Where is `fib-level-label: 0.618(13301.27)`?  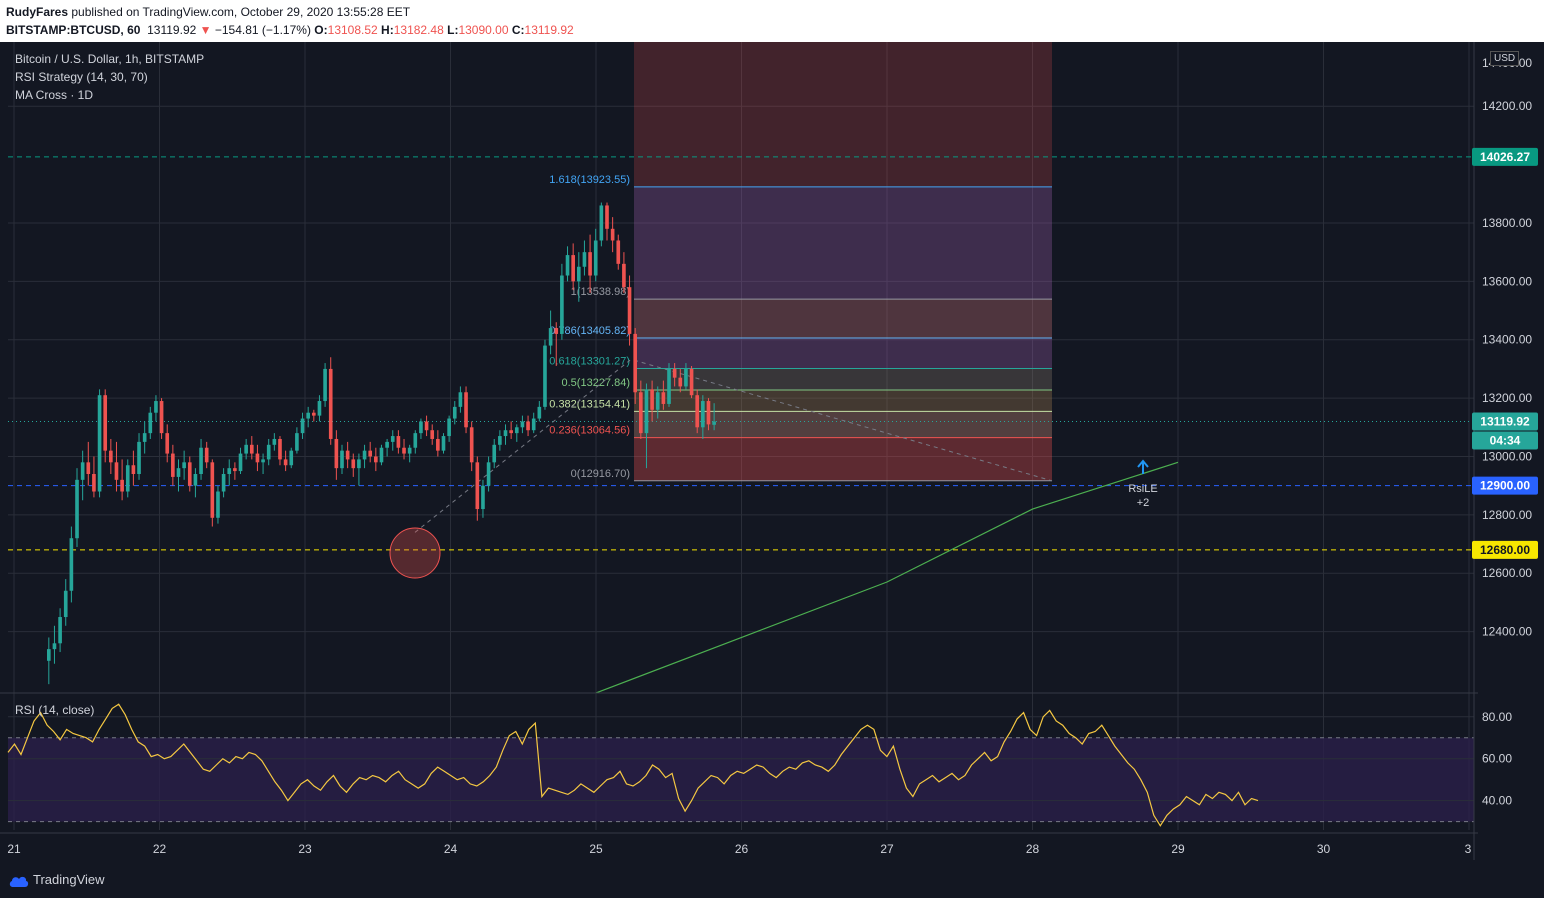 fib-level-label: 0.618(13301.27) is located at coordinates (589, 362).